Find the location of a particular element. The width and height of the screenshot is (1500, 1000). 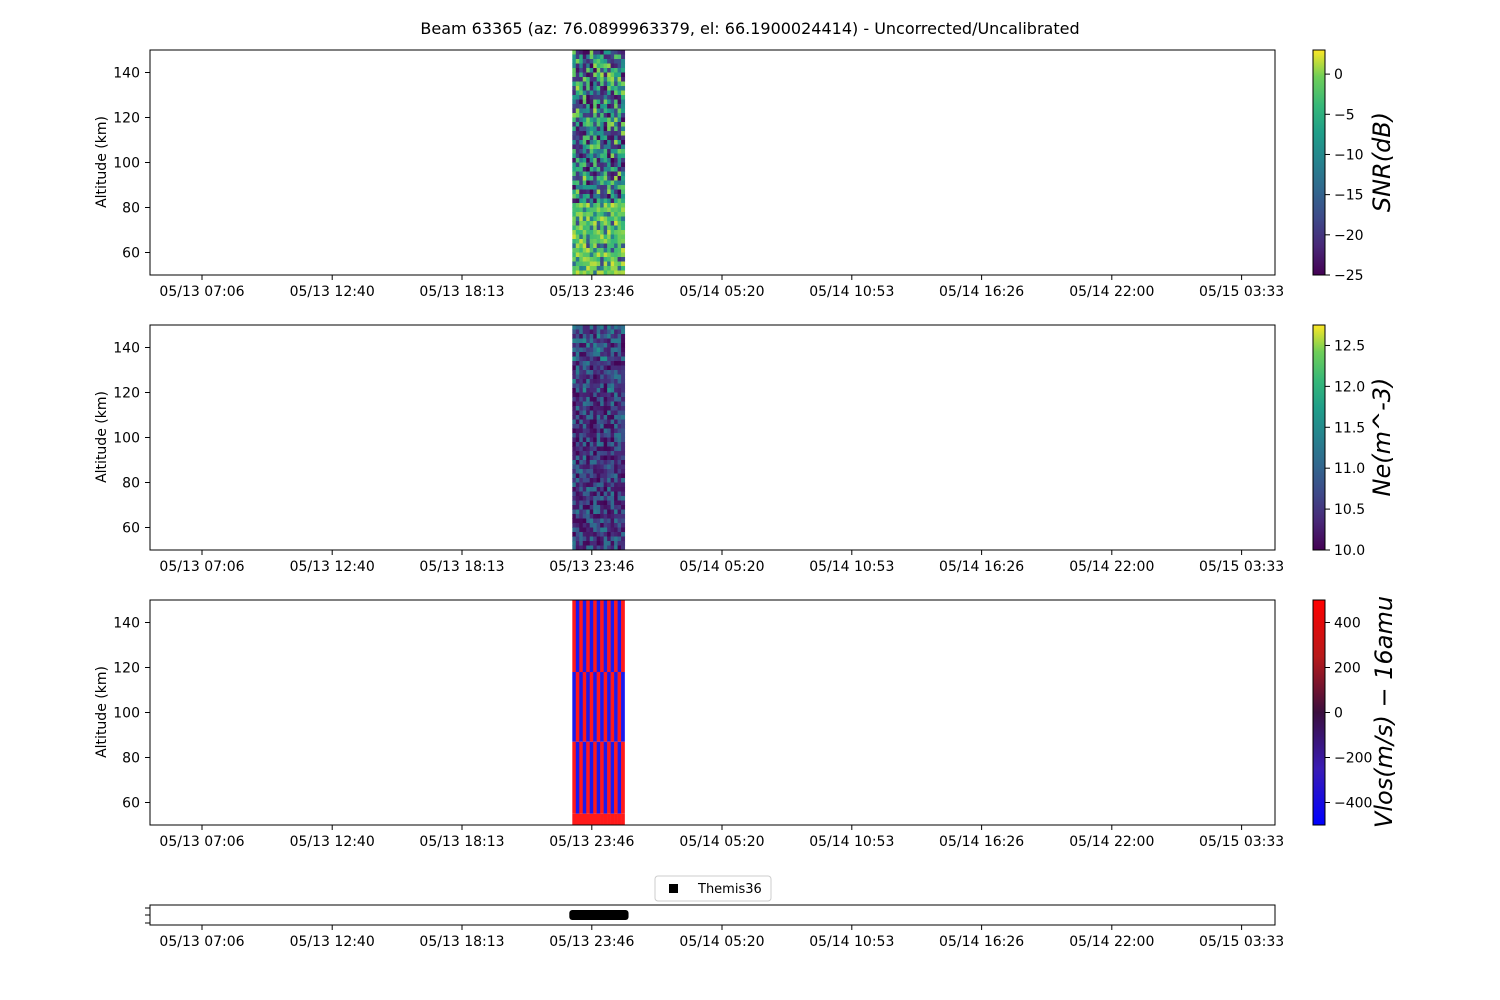

y-tick-label: 120 is located at coordinates (126, 119).